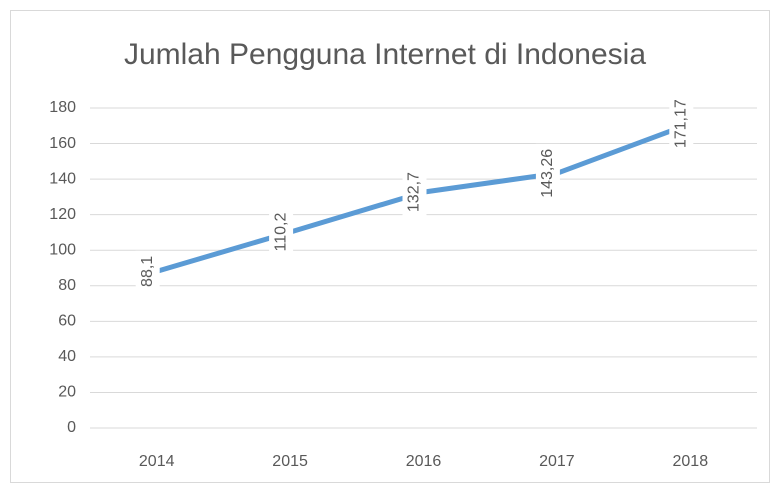  Describe the element at coordinates (424, 461) in the screenshot. I see `x-tick-label: 2016` at that location.